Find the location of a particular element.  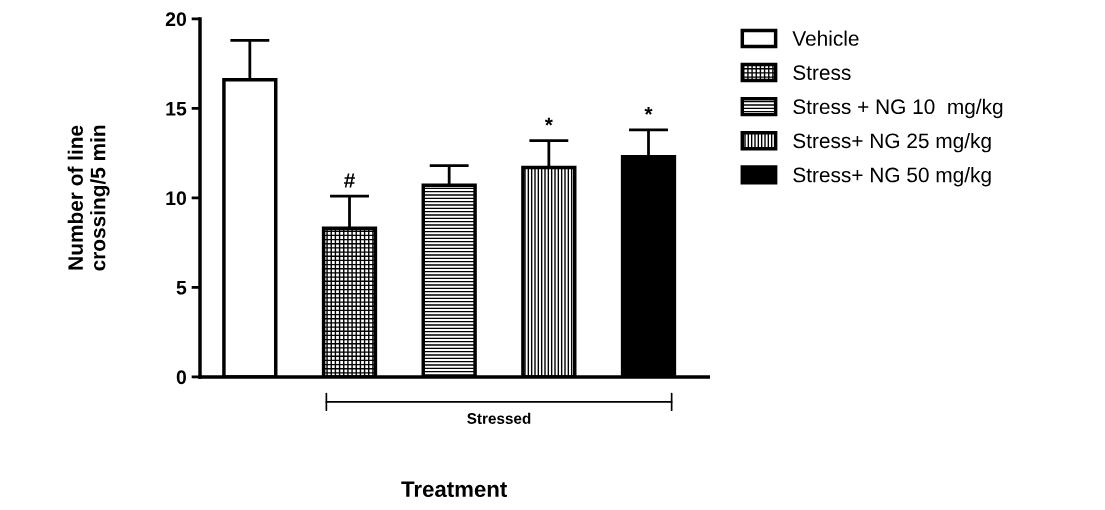

legend-label: Stress+ NG 25 mg/kg is located at coordinates (892, 142).